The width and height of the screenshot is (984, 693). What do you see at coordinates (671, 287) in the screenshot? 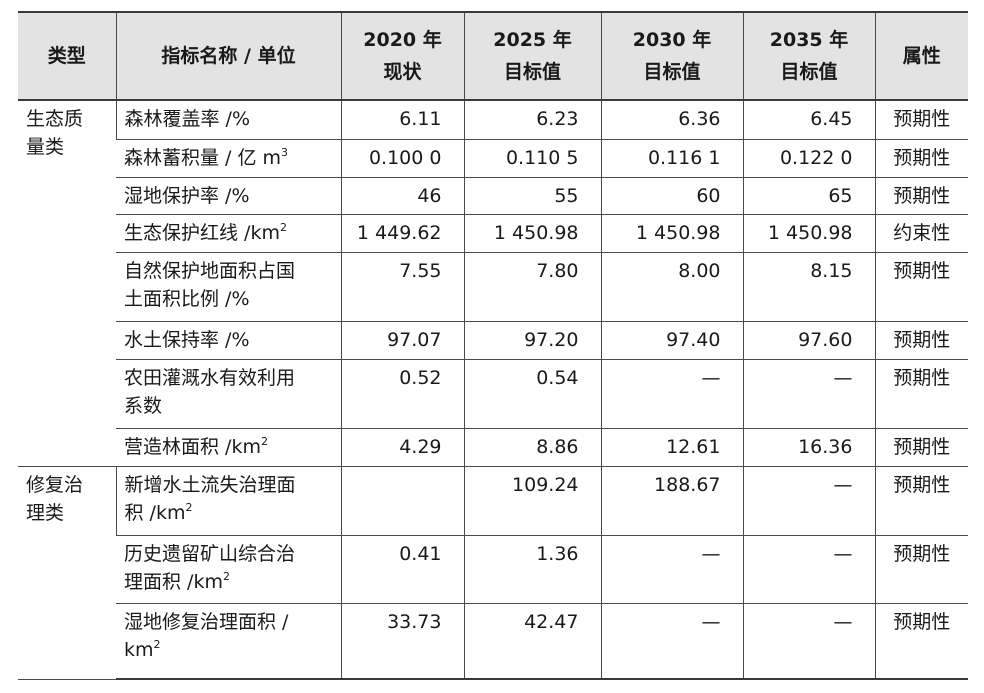
I see `value-2030: 8.00` at bounding box center [671, 287].